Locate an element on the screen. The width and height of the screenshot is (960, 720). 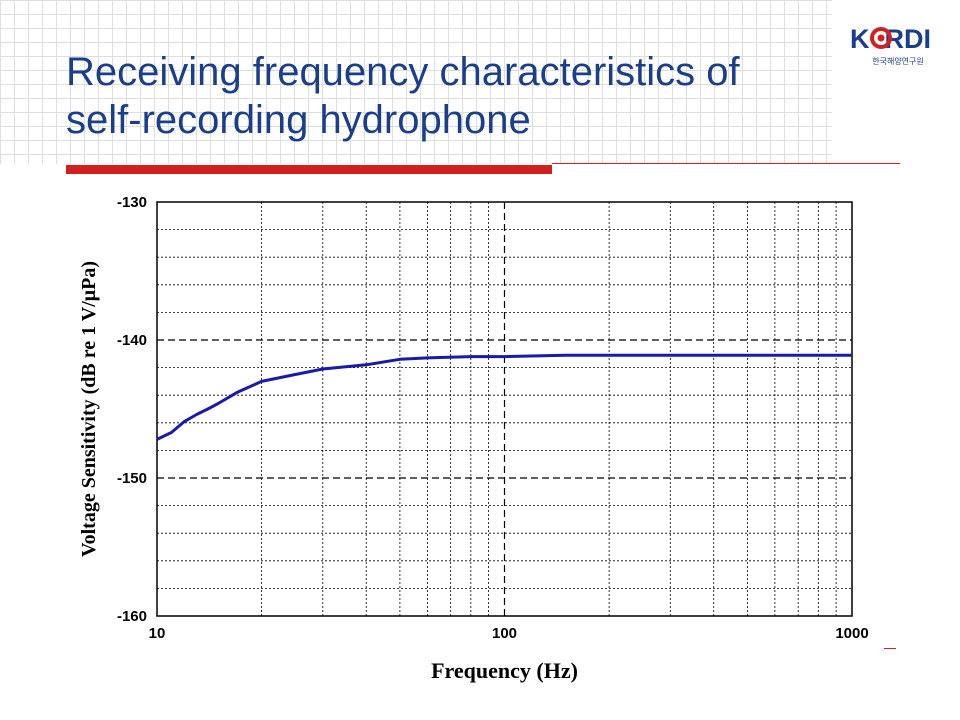
kordi-logo-graphic: K RDI 한국해양연구원 is located at coordinates (890, 45).